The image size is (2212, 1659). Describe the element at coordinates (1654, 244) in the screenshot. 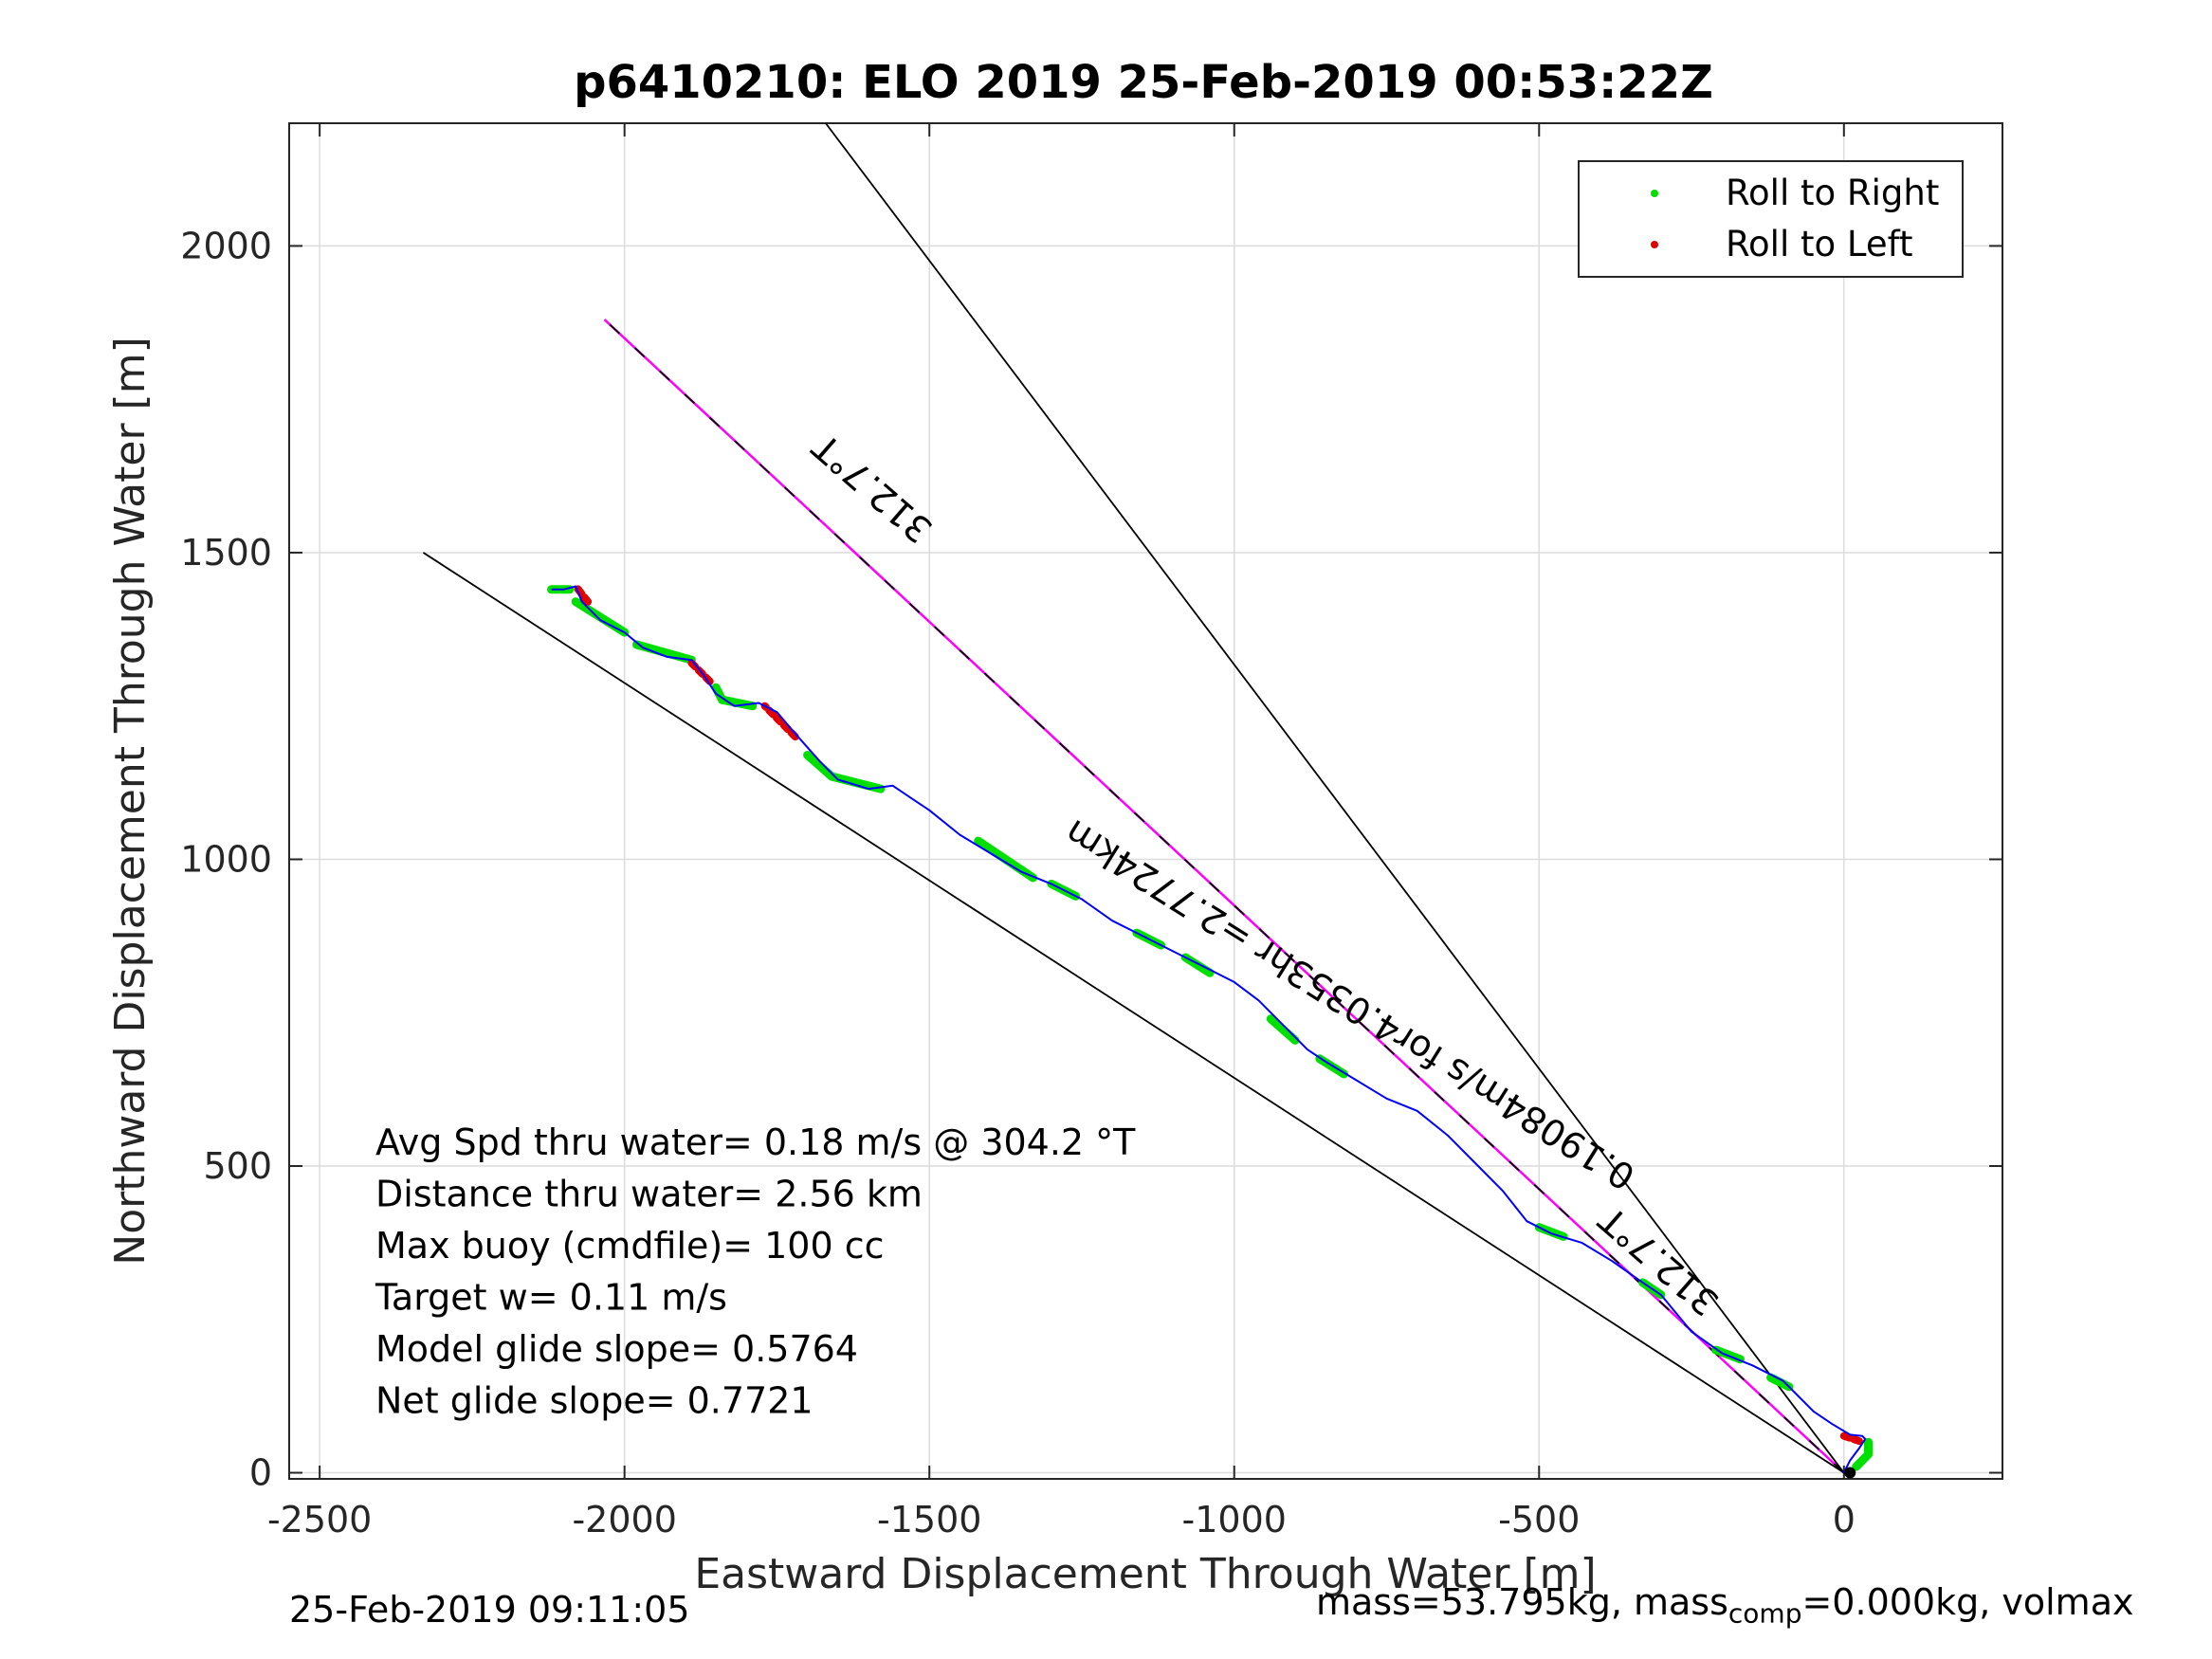

I see `legend-marker-roll-left` at that location.